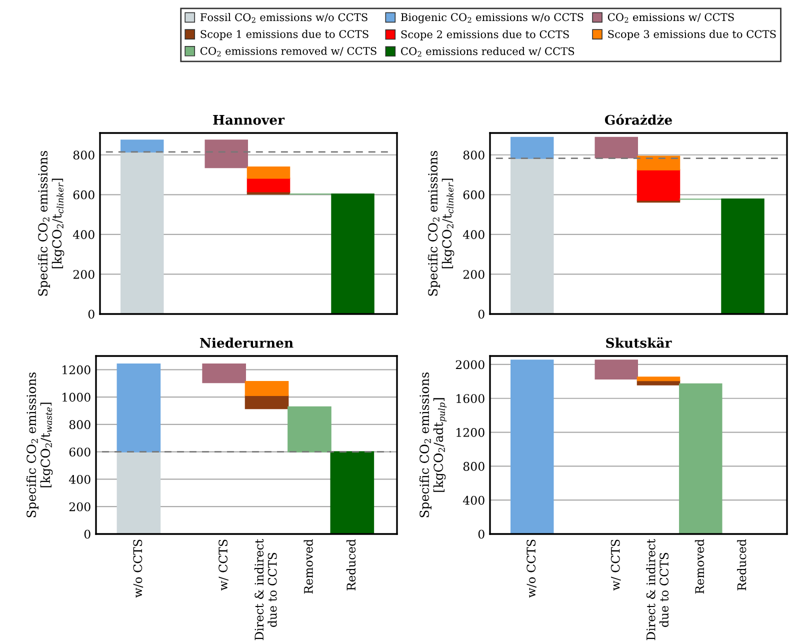 The image size is (790, 642). I want to click on chart-title: Górażdże, so click(638, 119).